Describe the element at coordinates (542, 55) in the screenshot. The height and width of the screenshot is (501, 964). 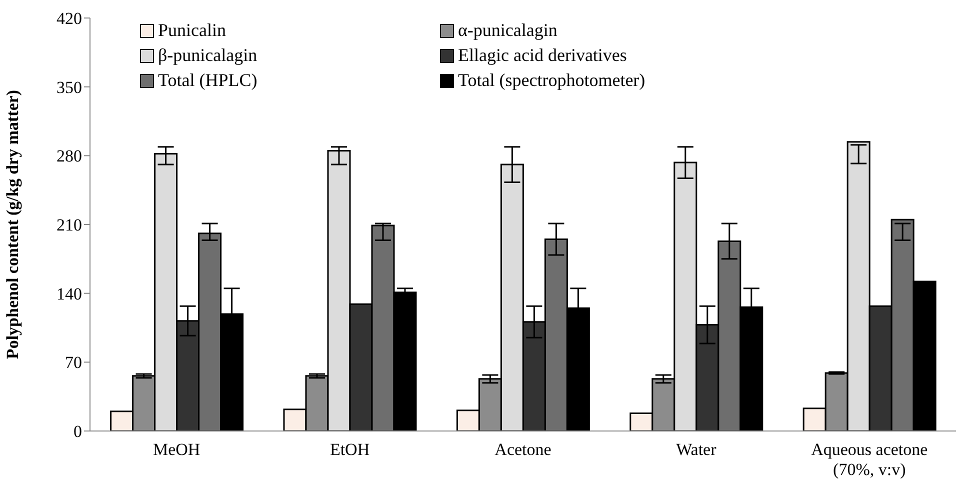
I see `legend-label: Ellagic acid derivatives` at that location.